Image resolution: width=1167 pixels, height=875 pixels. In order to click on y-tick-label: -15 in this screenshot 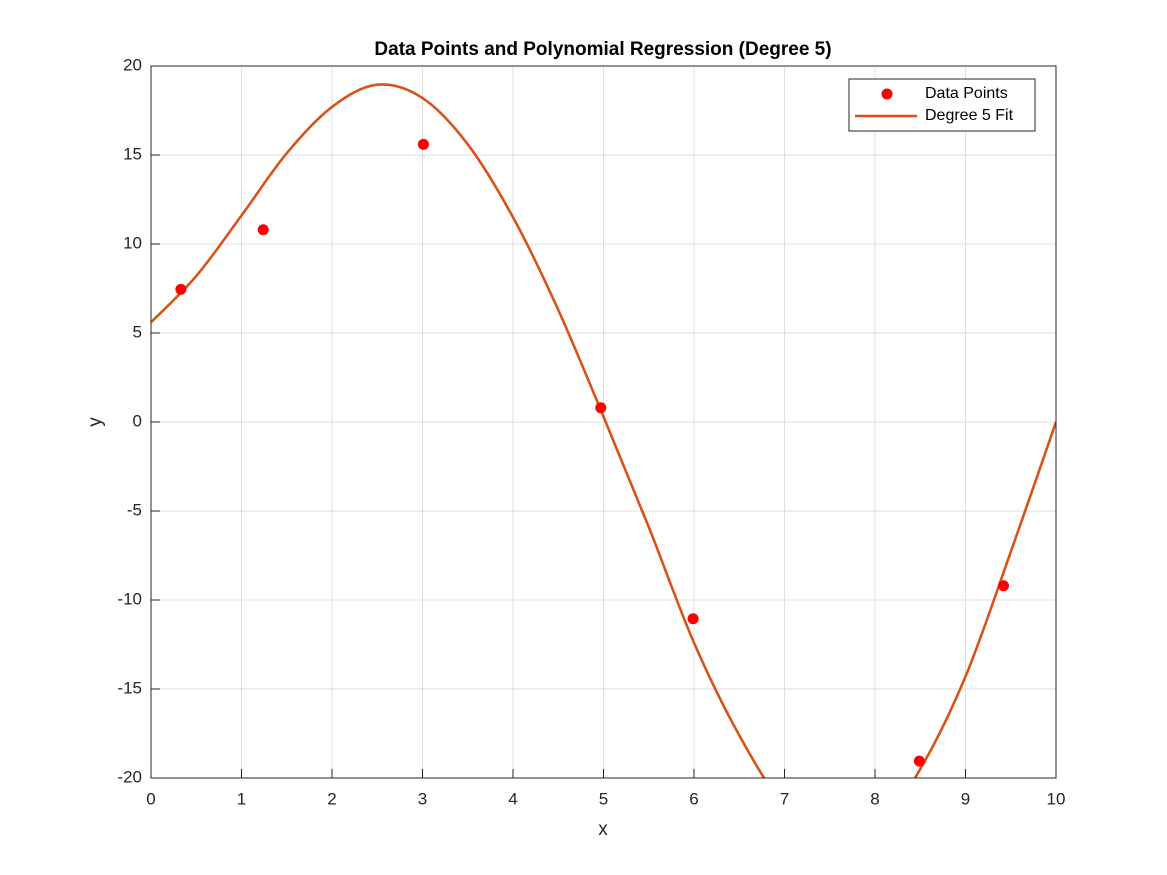, I will do `click(129, 687)`.